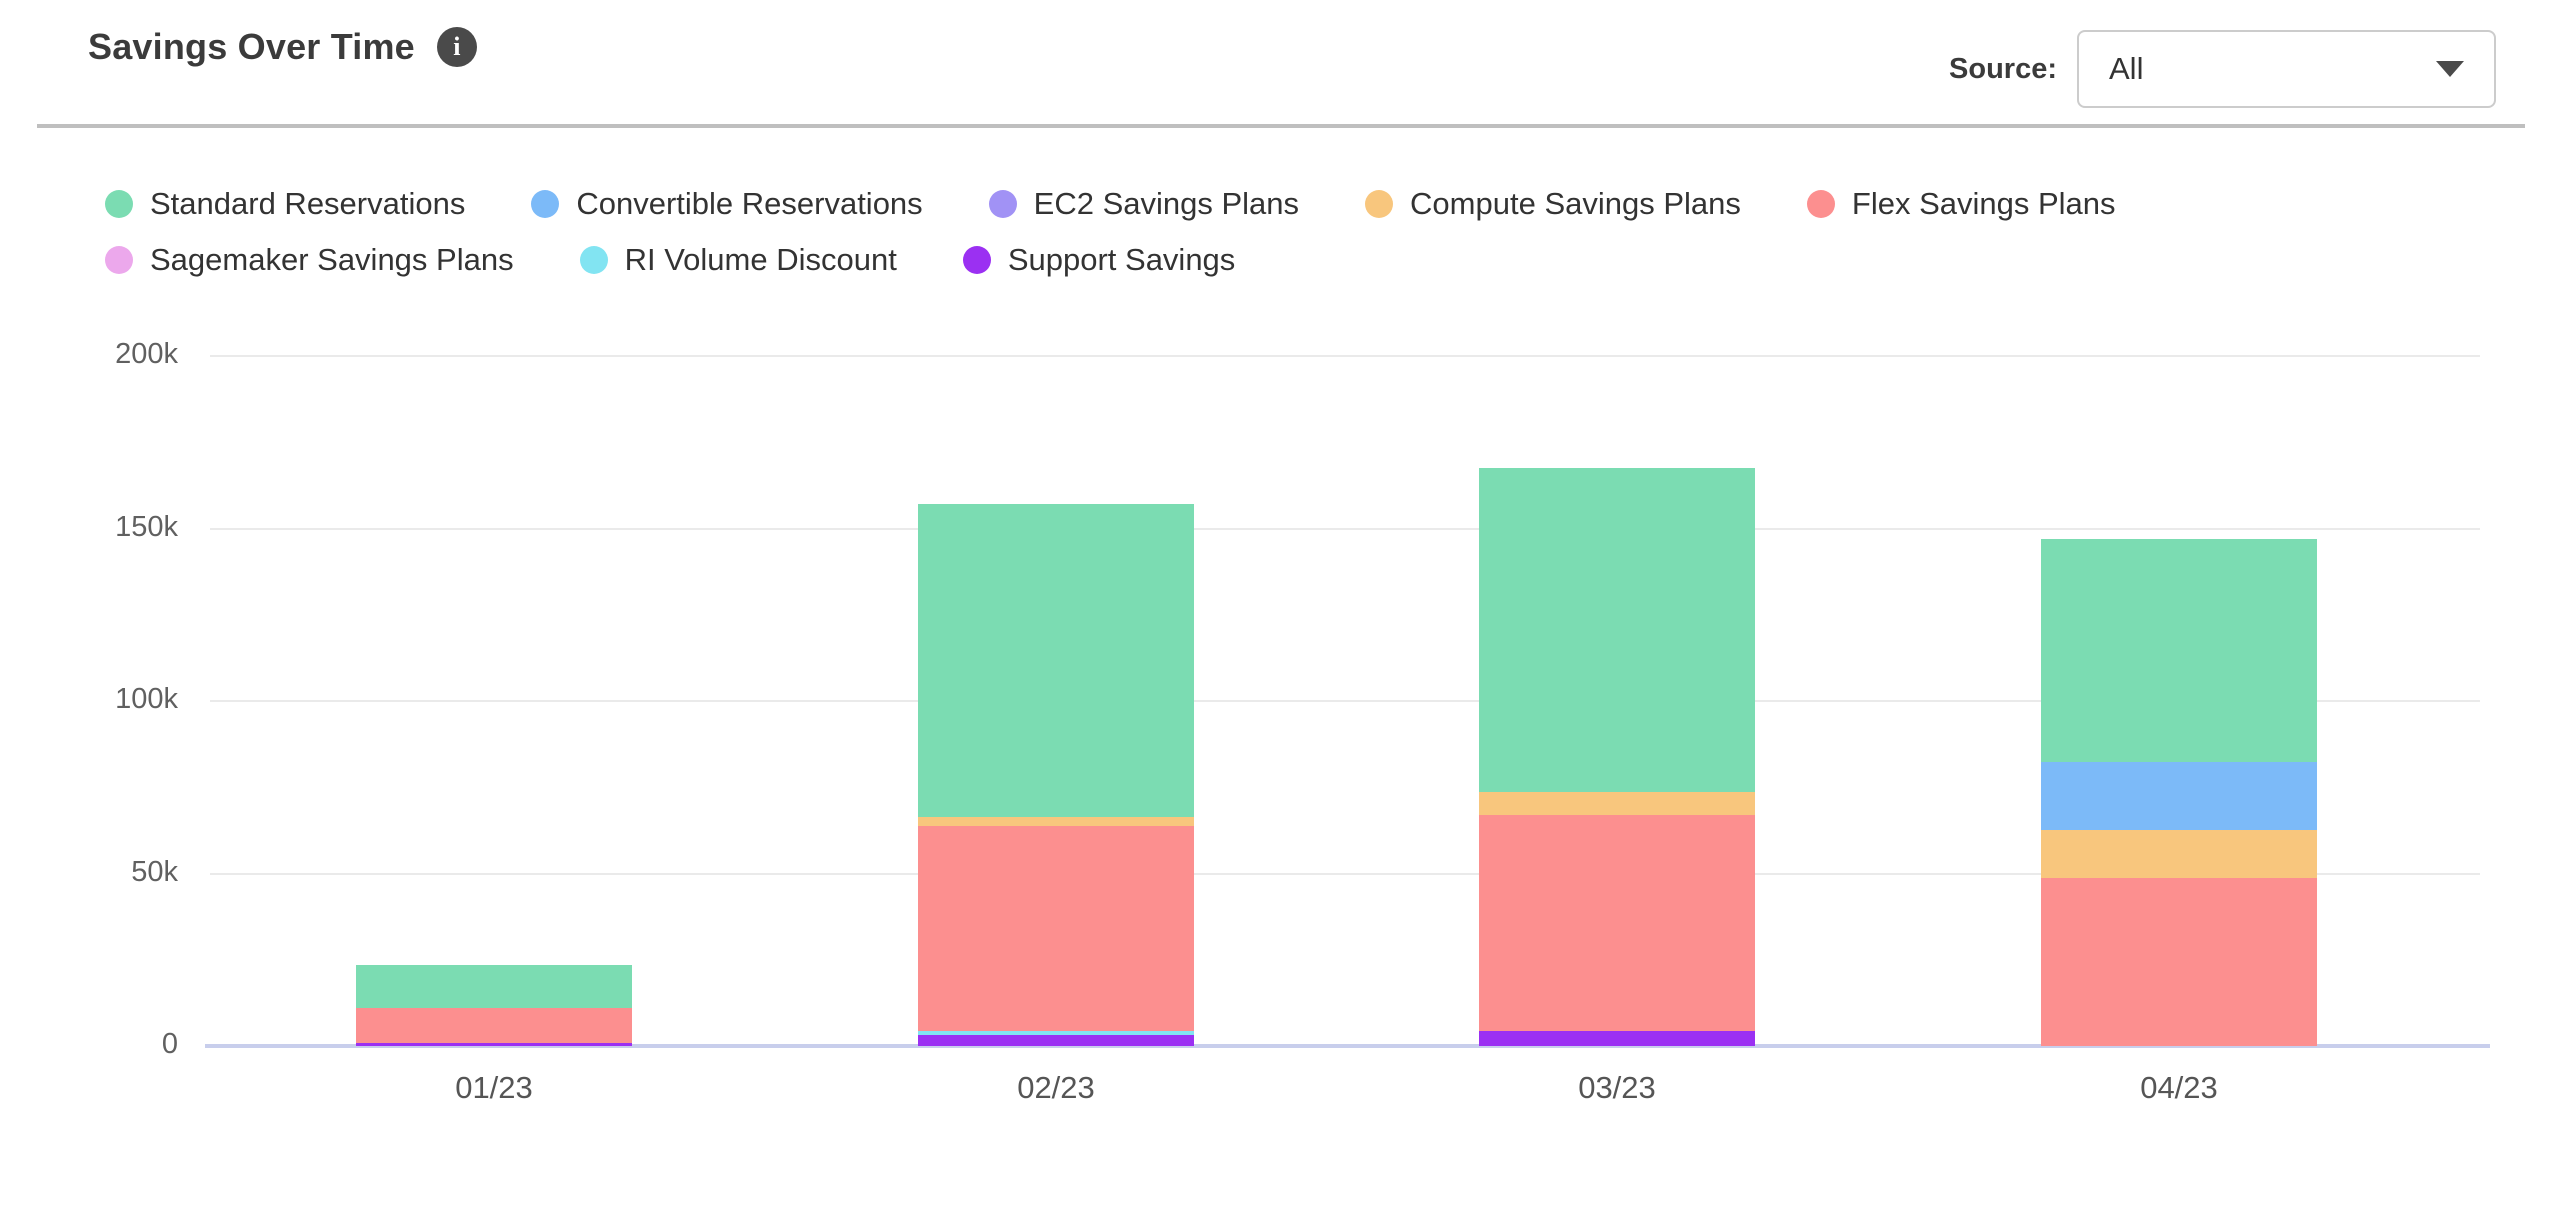 The width and height of the screenshot is (2562, 1222). I want to click on info-icon: i, so click(456, 47).